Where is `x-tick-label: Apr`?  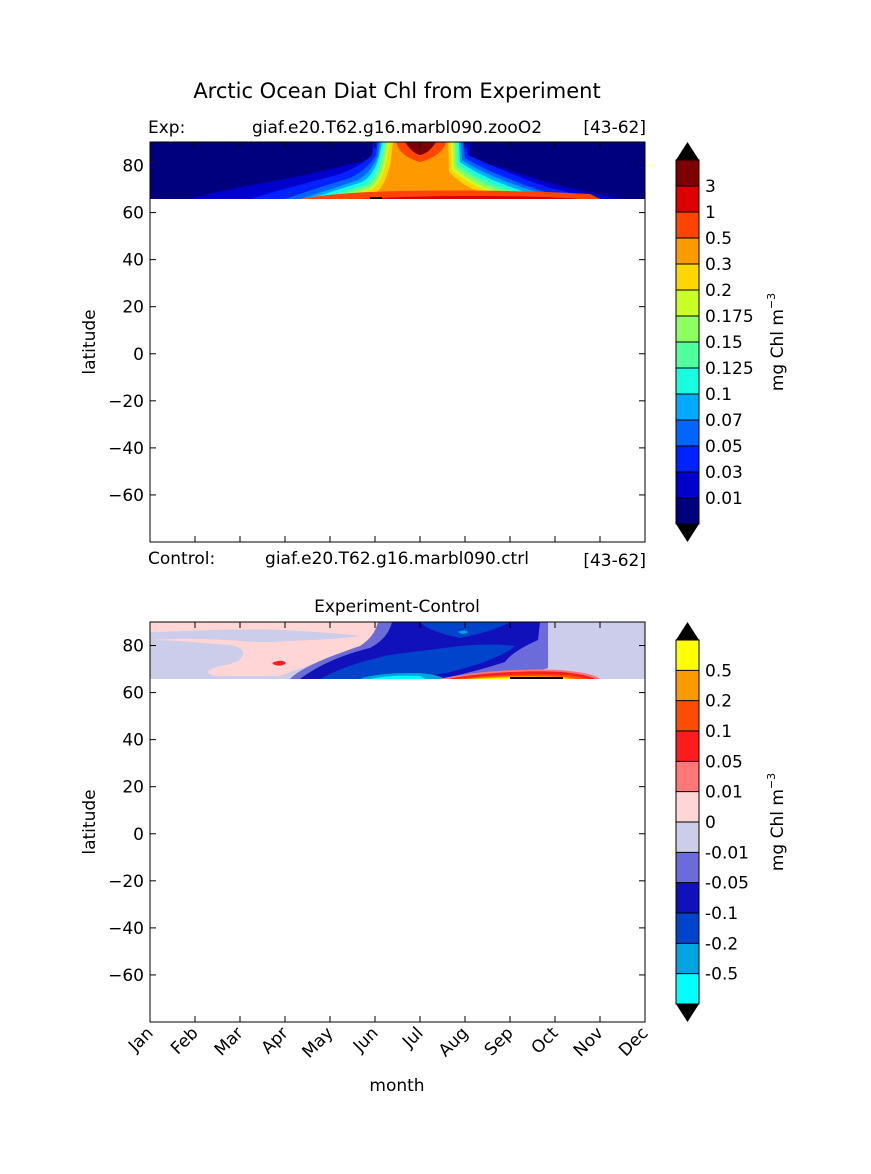 x-tick-label: Apr is located at coordinates (275, 1040).